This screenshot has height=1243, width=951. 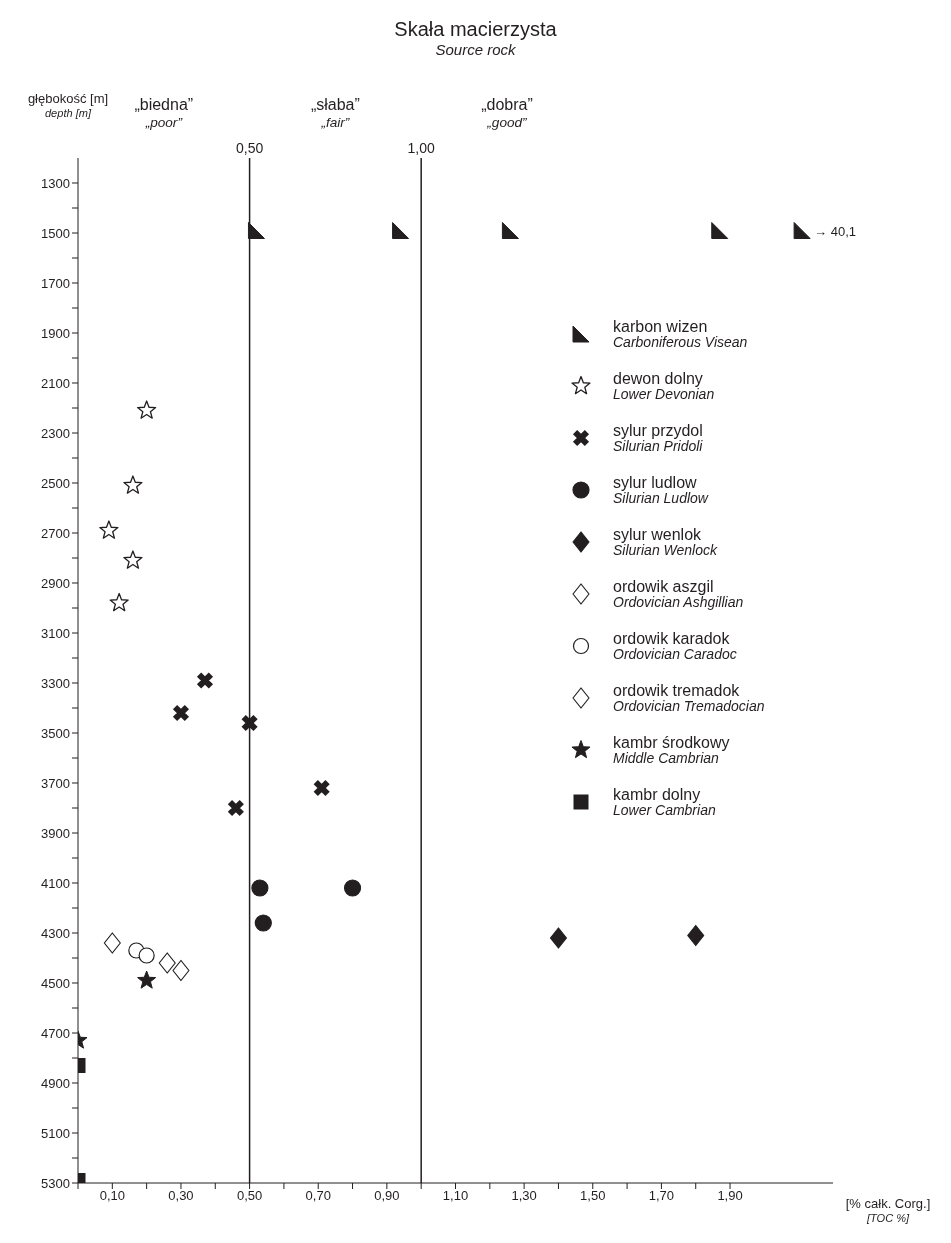 I want to click on y-tick-label: 4900, so click(x=55, y=1083).